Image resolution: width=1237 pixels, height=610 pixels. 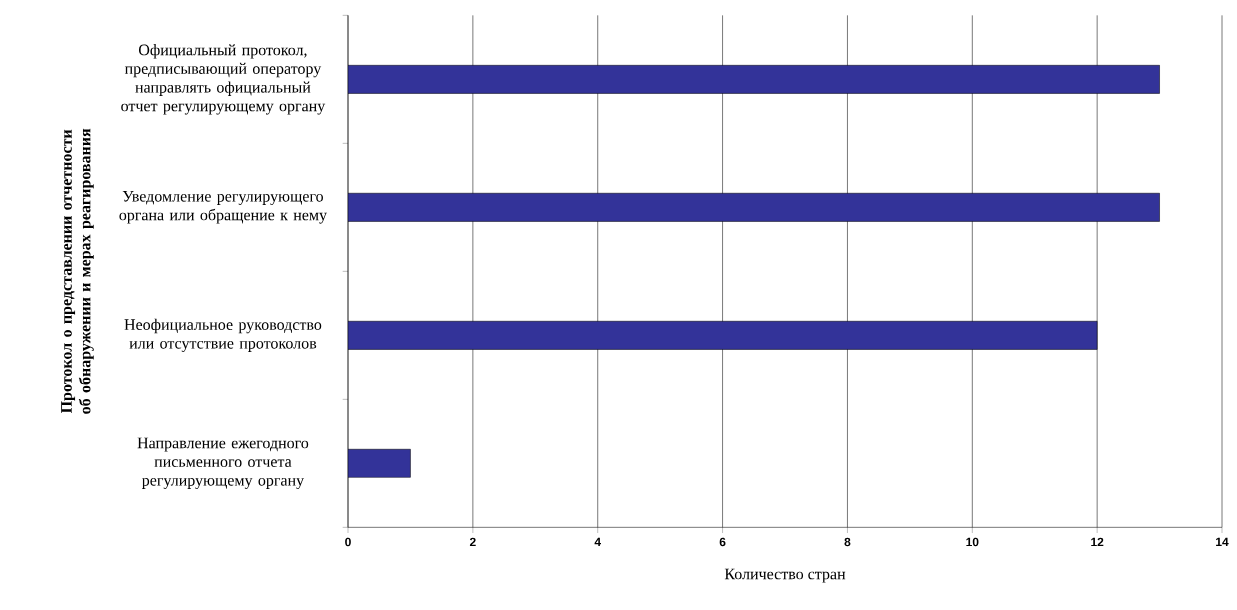 I want to click on y-tick-label: Официальный протокол, предписывающий оператору направлять официальный отчет регулирующему органу, so click(x=223, y=79).